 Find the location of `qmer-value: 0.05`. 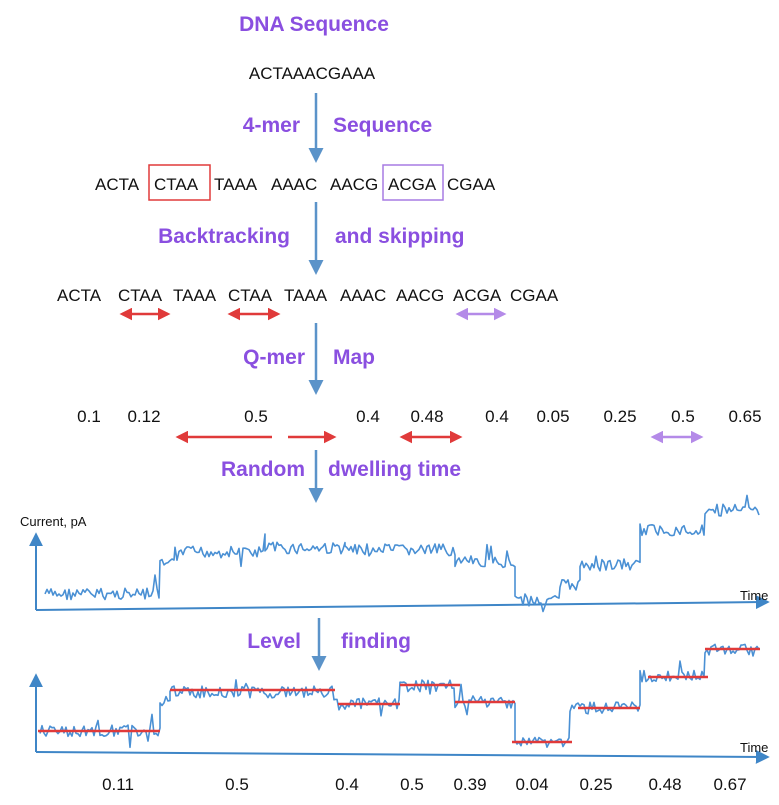

qmer-value: 0.05 is located at coordinates (552, 416).